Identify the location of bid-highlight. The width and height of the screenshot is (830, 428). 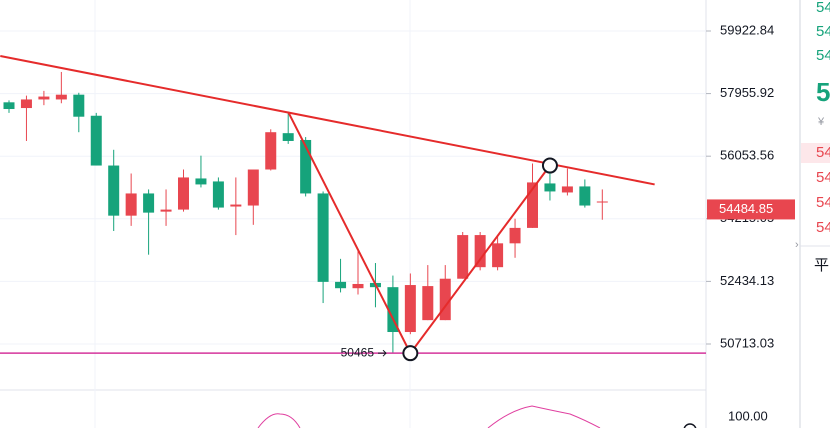
(815, 153).